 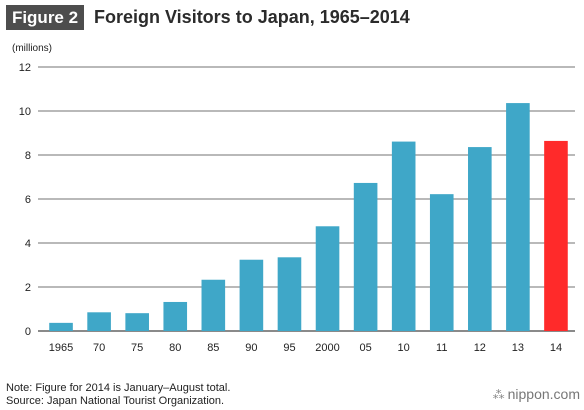 What do you see at coordinates (28, 156) in the screenshot?
I see `y-tick-label: 8` at bounding box center [28, 156].